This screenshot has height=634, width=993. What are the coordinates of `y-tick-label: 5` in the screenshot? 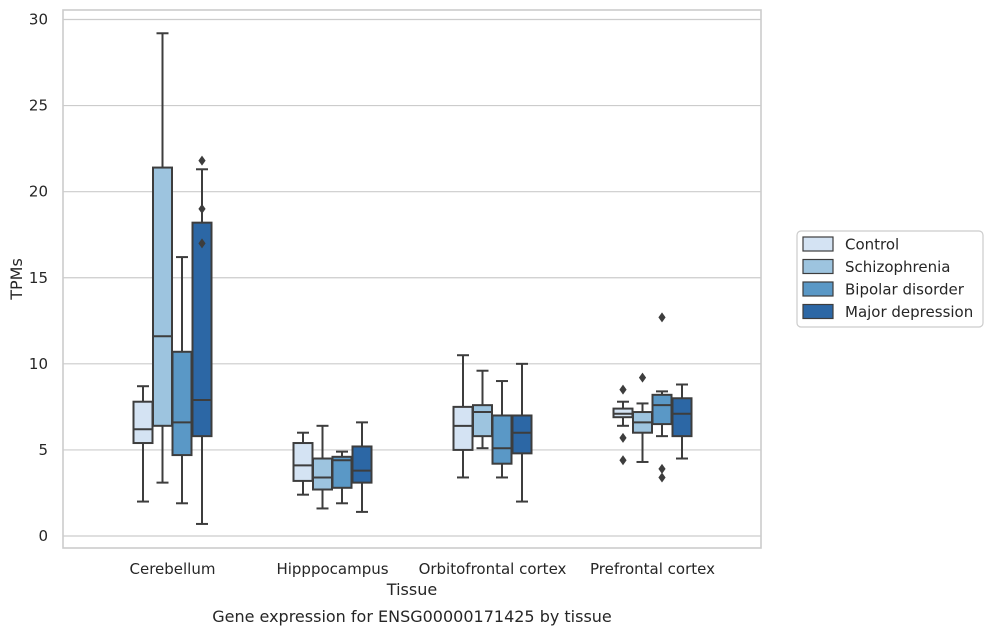 It's located at (43, 450).